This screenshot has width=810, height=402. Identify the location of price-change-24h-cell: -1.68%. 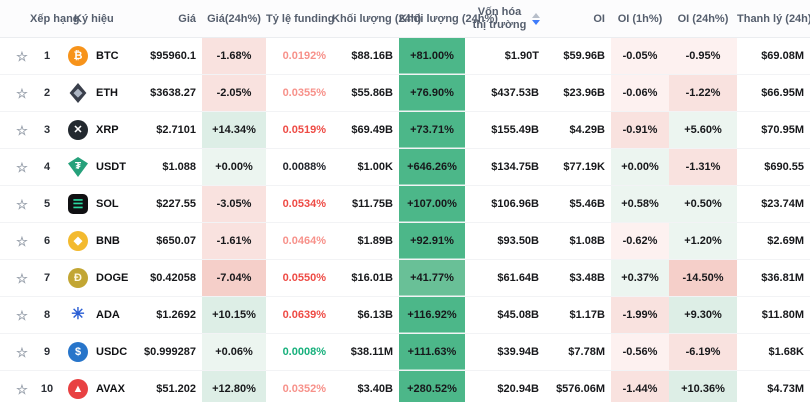
(234, 56).